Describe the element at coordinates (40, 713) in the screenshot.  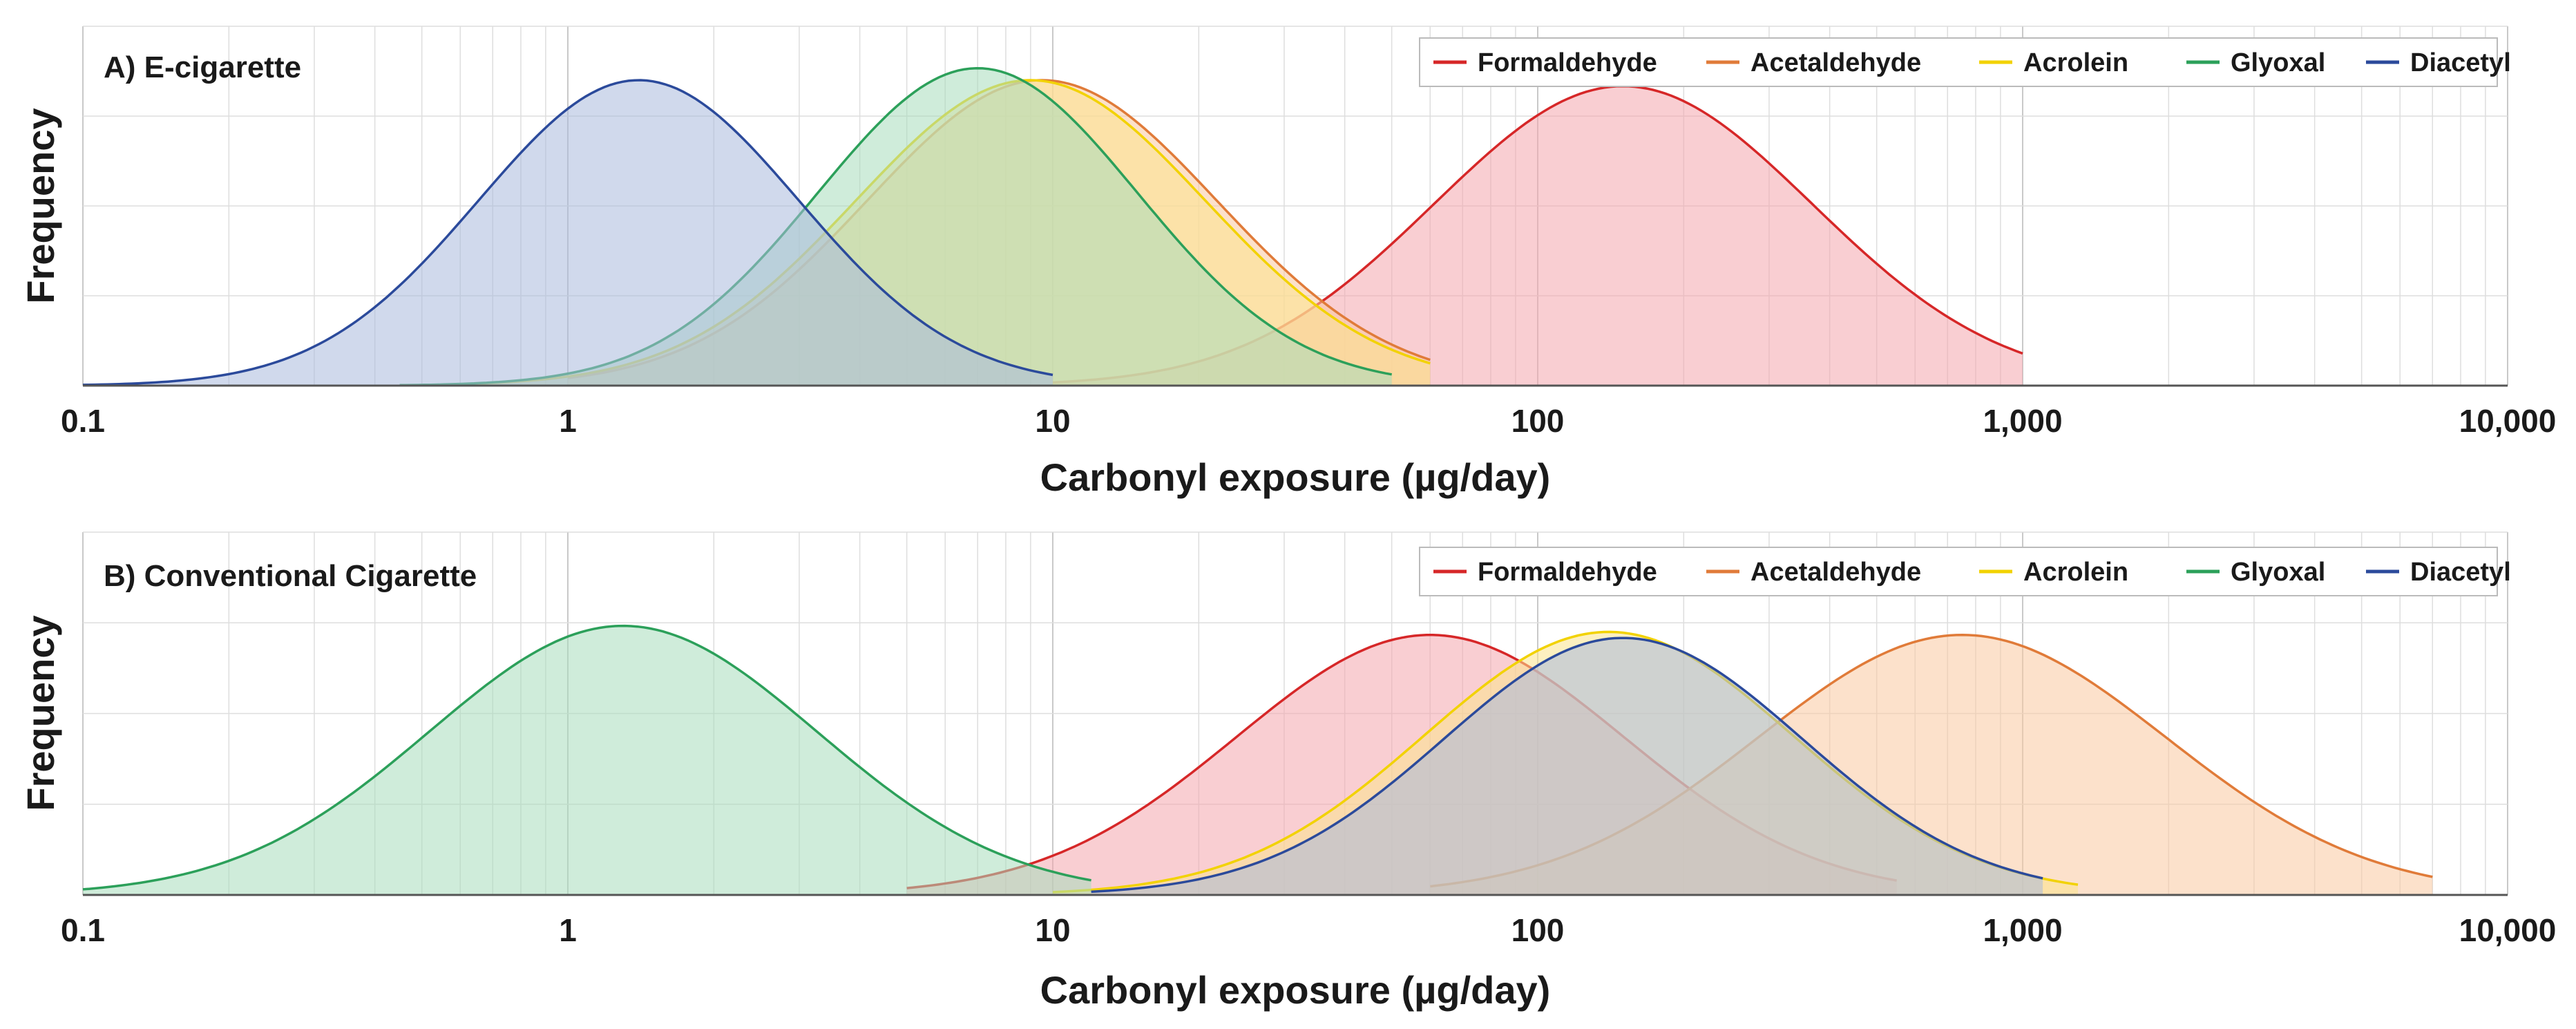
I see `y-axis-title-b: Frequency` at that location.